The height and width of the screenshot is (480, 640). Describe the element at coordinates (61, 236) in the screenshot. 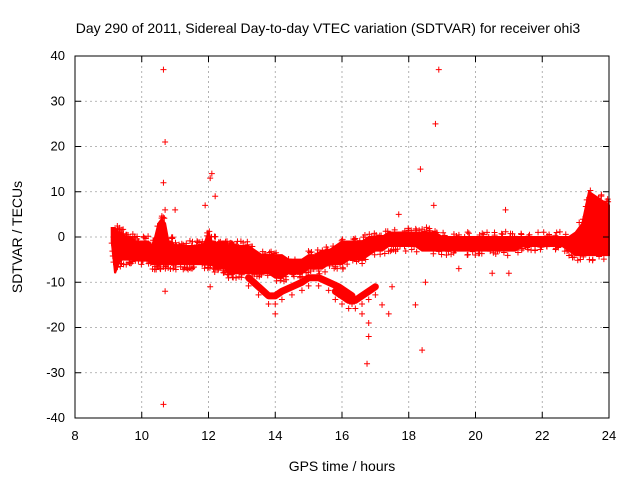

I see `y-tick-label: 0` at that location.